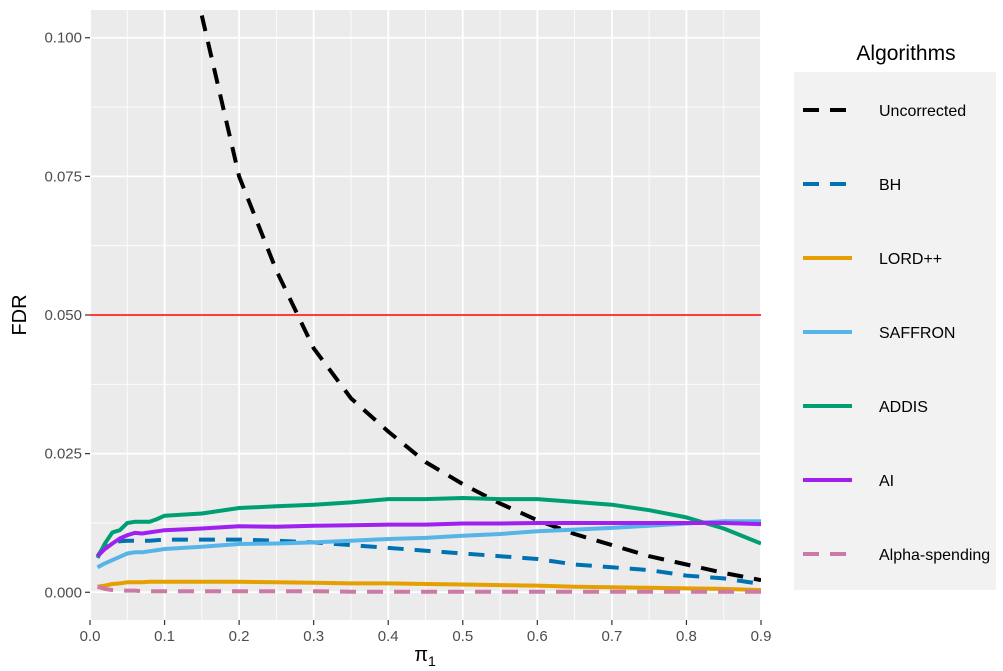  What do you see at coordinates (20, 314) in the screenshot?
I see `y-axis-title: FDR` at bounding box center [20, 314].